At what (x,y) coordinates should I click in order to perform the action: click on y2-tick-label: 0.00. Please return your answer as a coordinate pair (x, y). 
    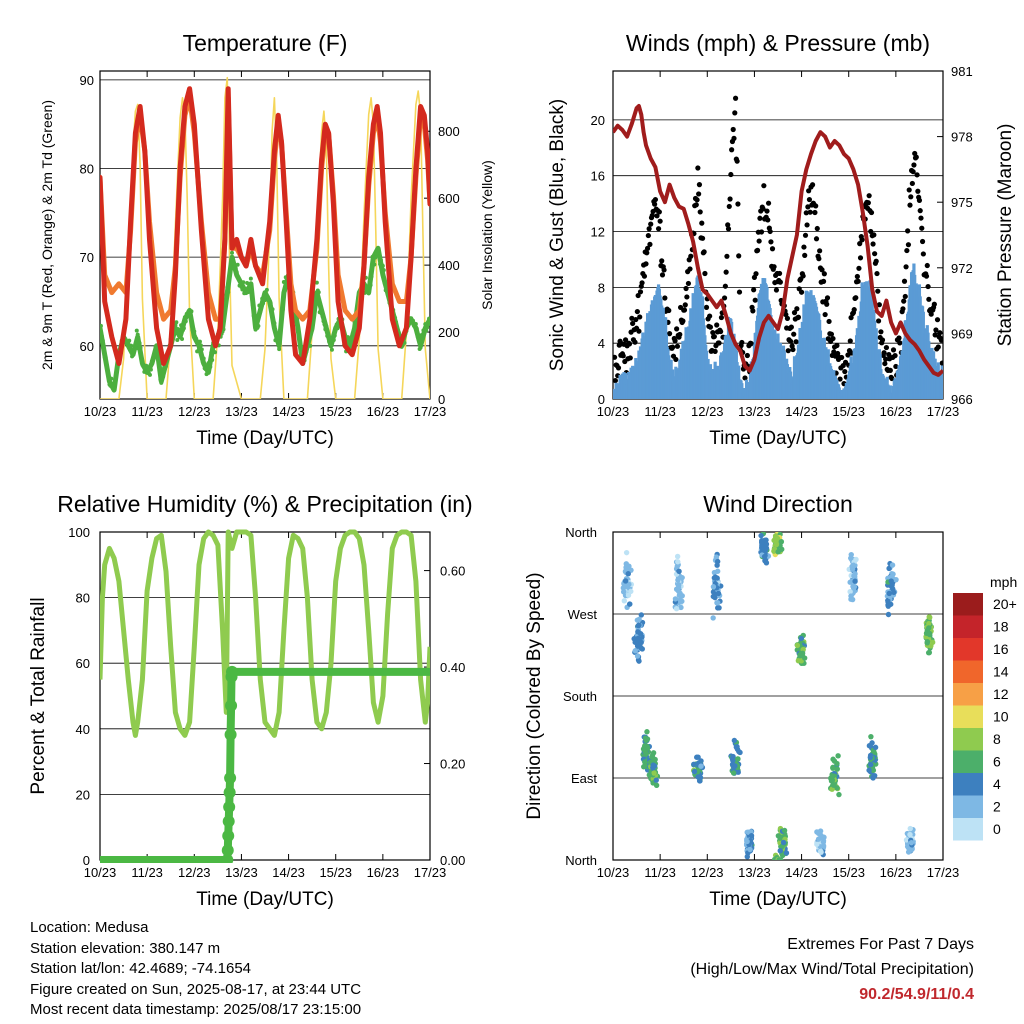
    Looking at the image, I should click on (452, 860).